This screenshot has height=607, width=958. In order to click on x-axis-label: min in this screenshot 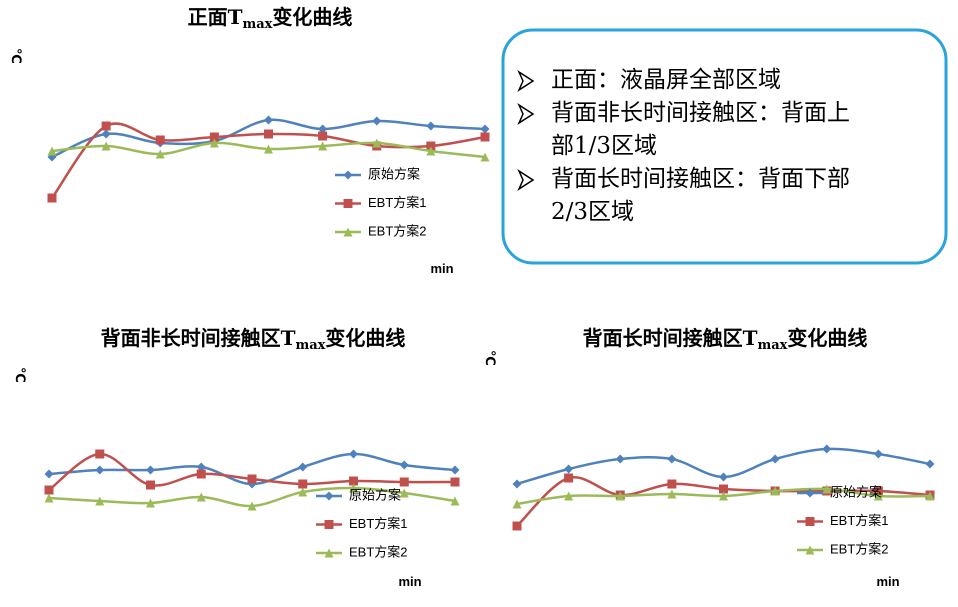, I will do `click(409, 581)`.